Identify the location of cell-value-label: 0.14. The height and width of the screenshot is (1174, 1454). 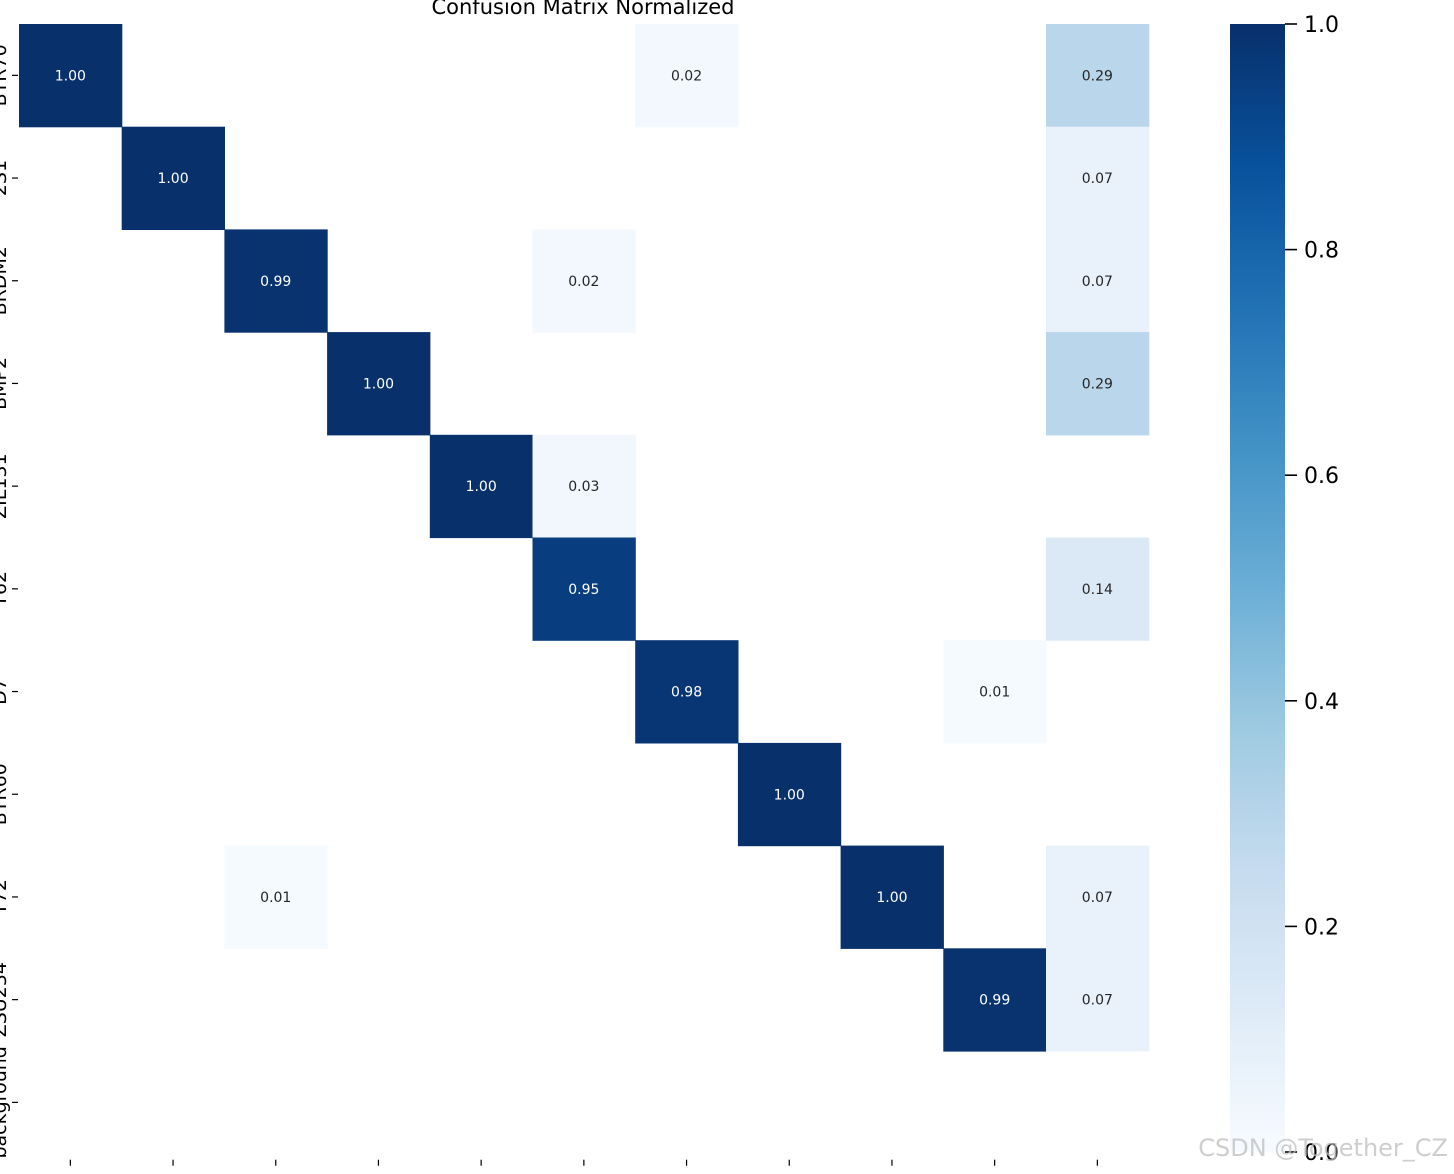
(1097, 590).